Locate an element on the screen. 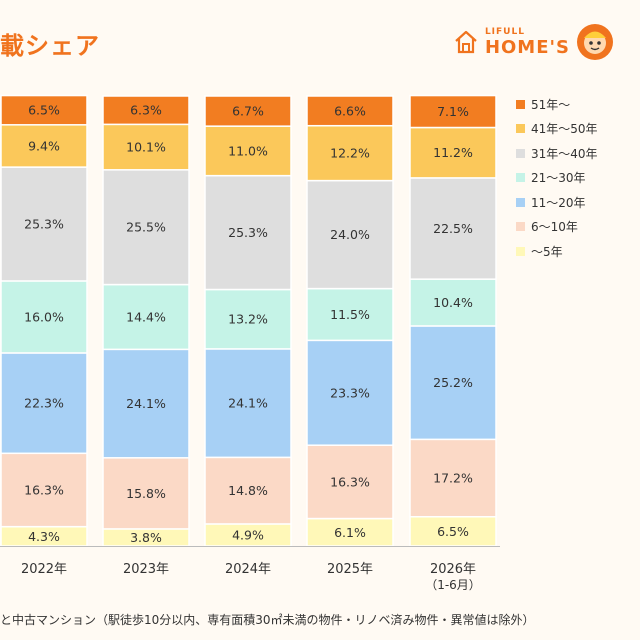 This screenshot has width=640, height=640. legend-label: 51年〜 is located at coordinates (551, 104).